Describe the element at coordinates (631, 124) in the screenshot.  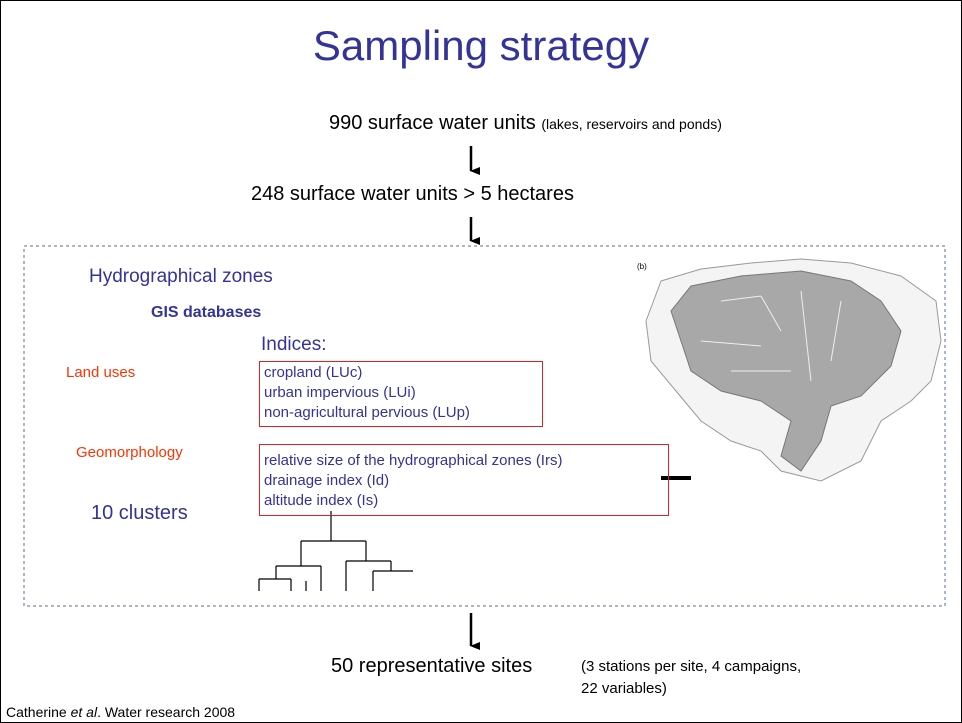
I see `step-note: (lakes, reservoirs and ponds)` at that location.